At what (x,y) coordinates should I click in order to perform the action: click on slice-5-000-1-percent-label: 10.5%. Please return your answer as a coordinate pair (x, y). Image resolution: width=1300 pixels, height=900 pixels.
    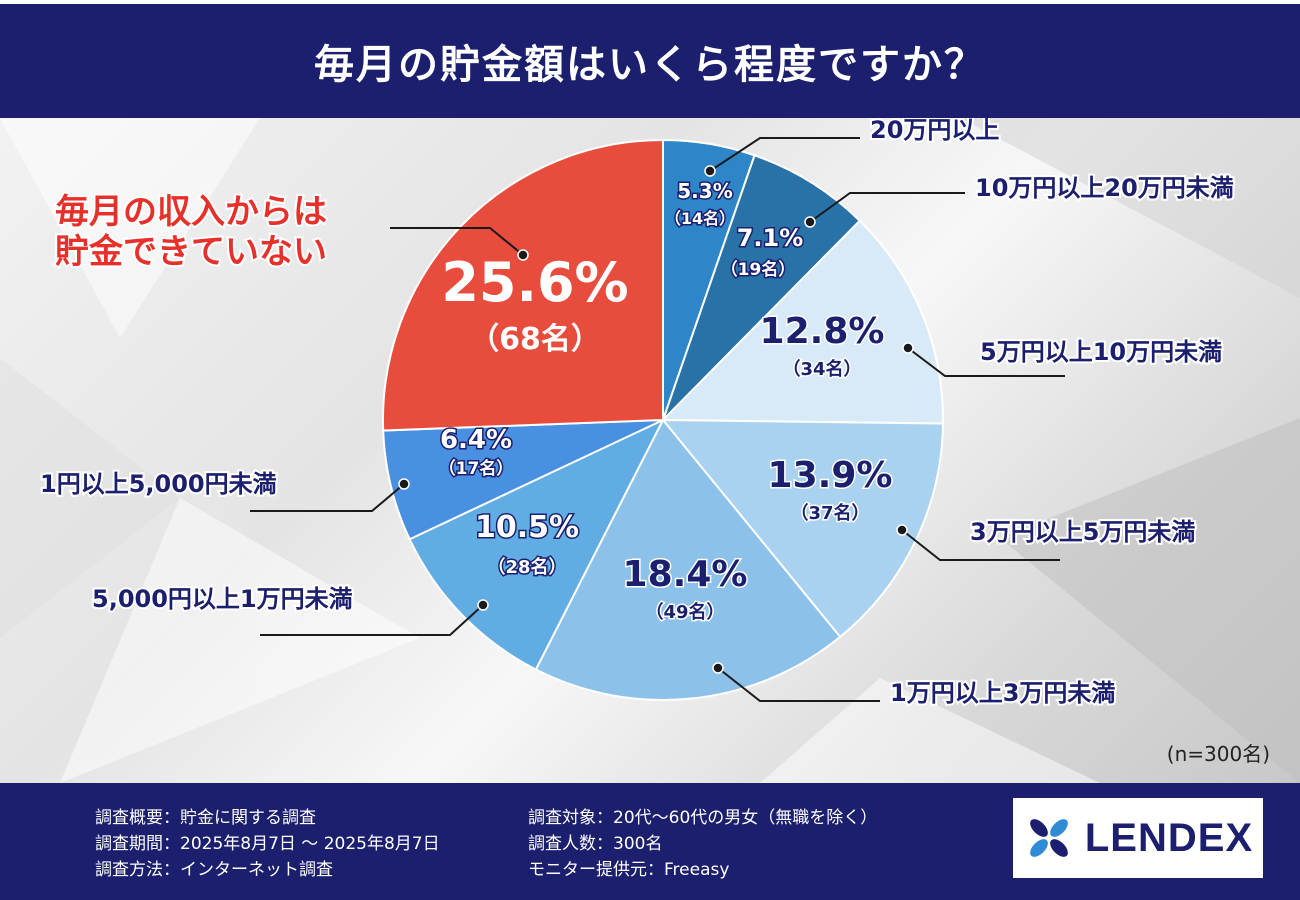
    Looking at the image, I should click on (527, 527).